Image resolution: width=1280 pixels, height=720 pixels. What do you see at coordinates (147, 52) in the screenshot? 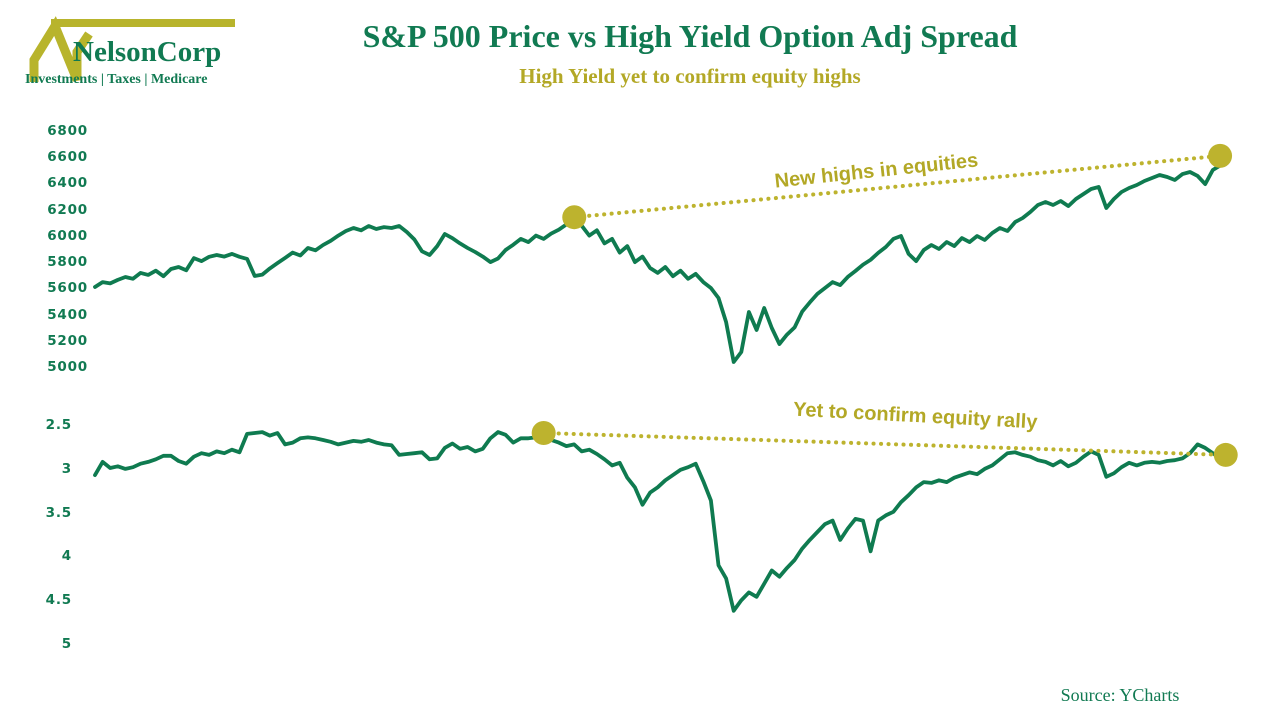
I see `logo-name: NelsonCorp` at bounding box center [147, 52].